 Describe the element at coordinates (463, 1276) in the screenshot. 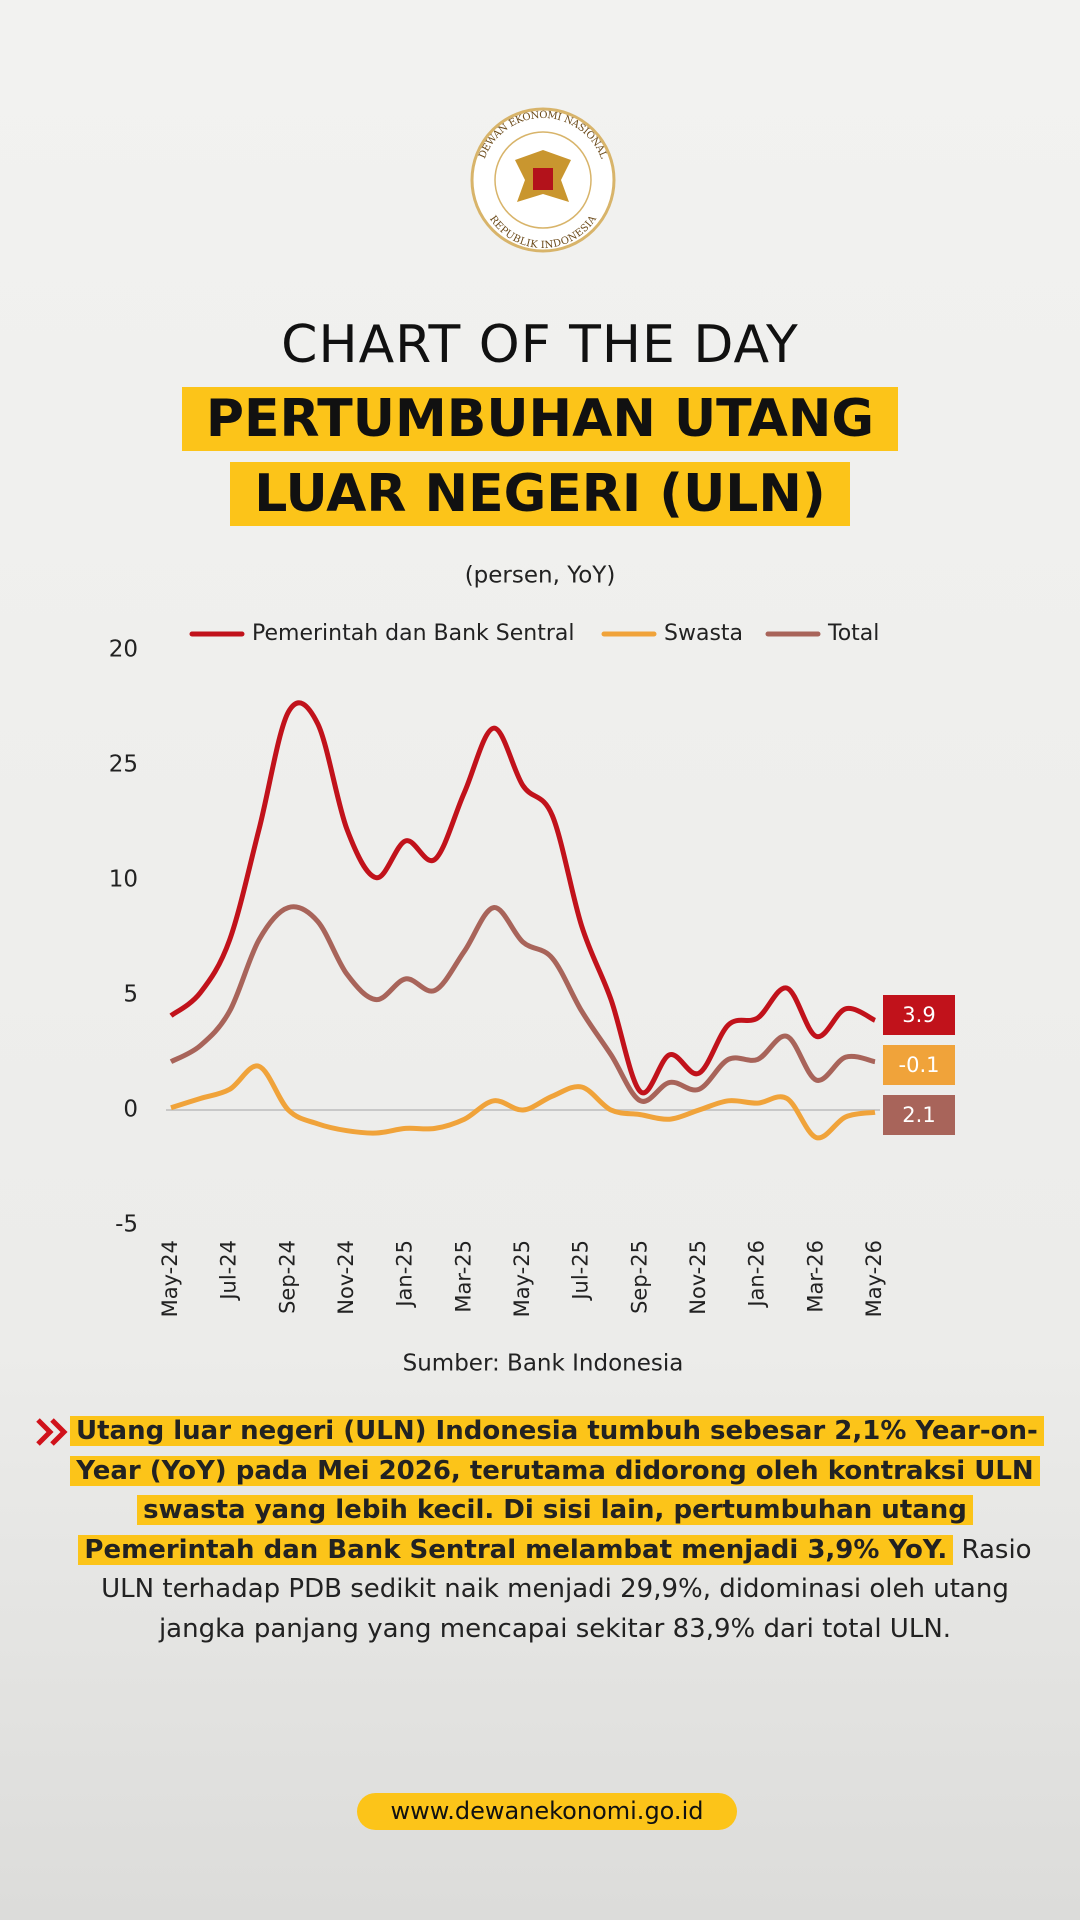

I see `x-tick-label: Mar-25` at that location.